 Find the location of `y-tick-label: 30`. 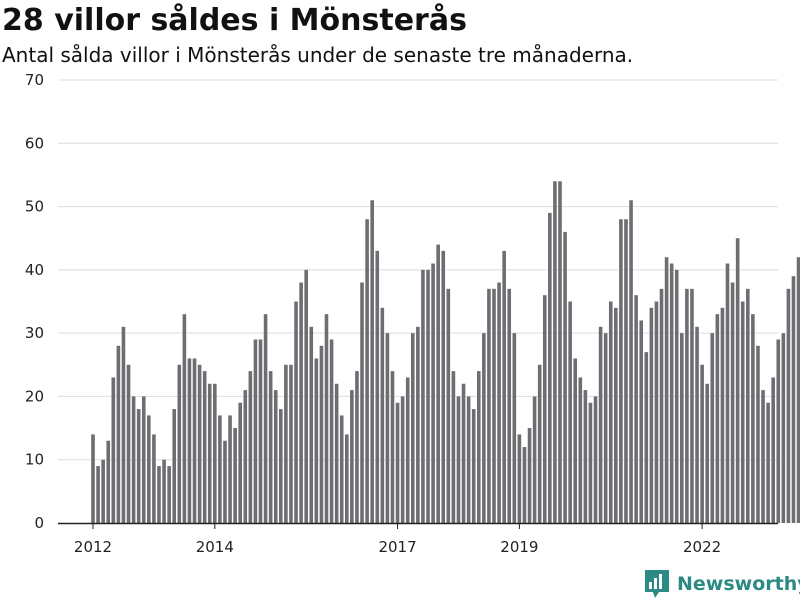

y-tick-label: 30 is located at coordinates (34, 333).